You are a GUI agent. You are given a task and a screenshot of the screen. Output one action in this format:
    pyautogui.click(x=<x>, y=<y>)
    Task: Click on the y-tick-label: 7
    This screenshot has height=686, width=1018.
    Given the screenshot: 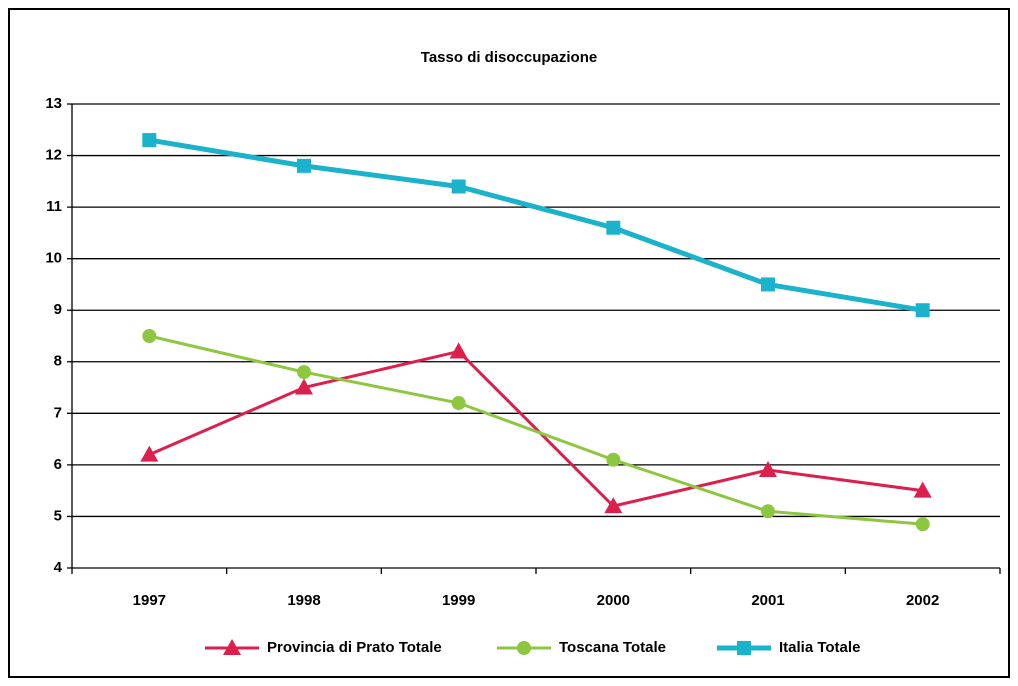 What is the action you would take?
    pyautogui.click(x=58, y=412)
    